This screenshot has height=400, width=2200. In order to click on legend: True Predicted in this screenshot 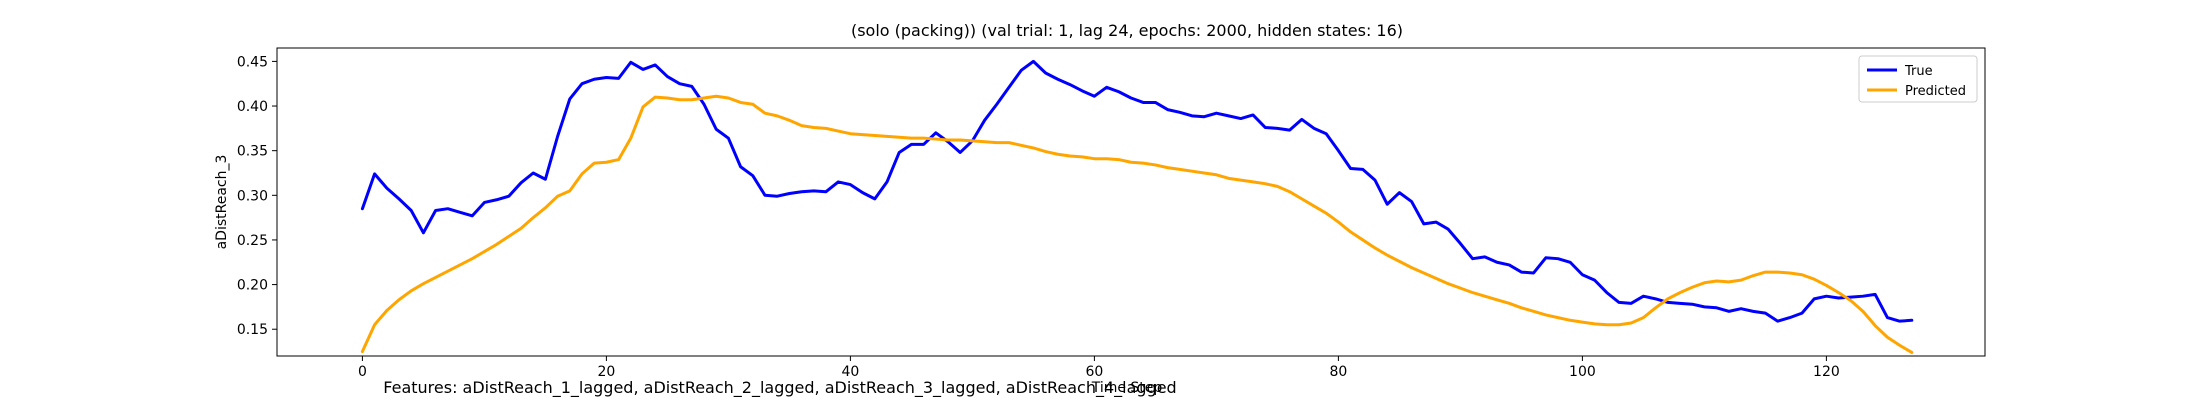, I will do `click(1918, 79)`.